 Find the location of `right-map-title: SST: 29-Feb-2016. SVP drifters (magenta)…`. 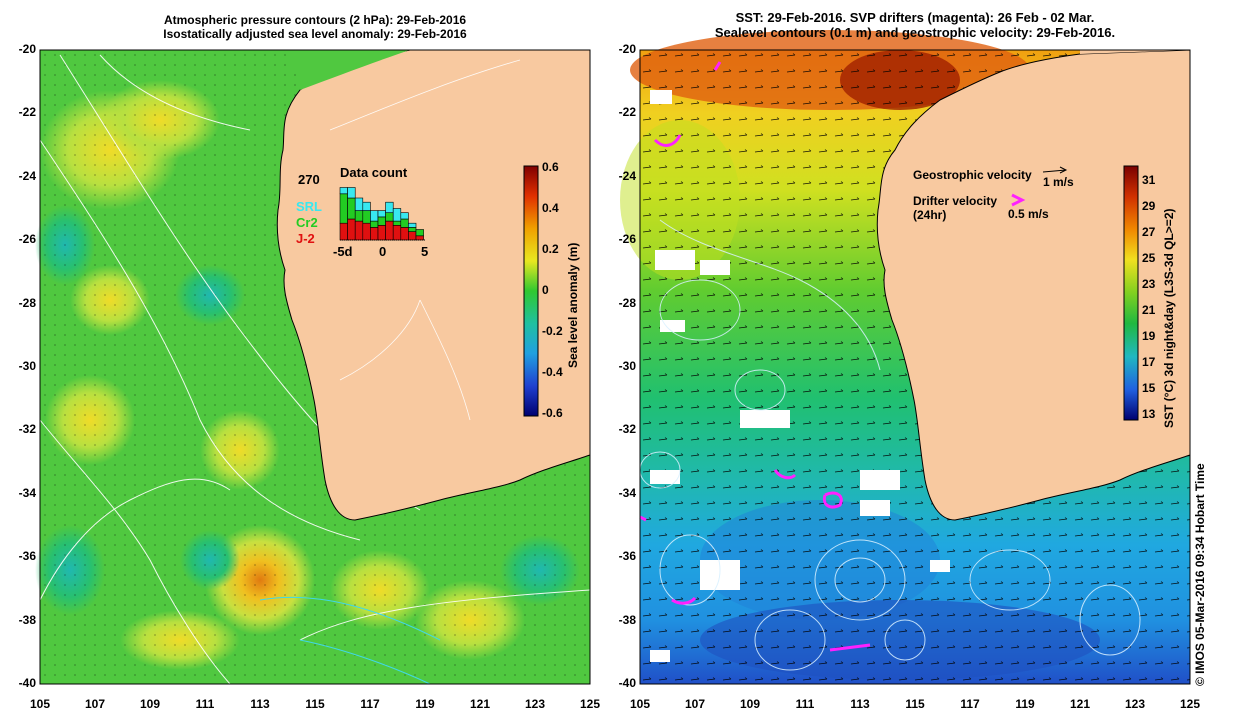

right-map-title: SST: 29-Feb-2016. SVP drifters (magenta)… is located at coordinates (915, 25).